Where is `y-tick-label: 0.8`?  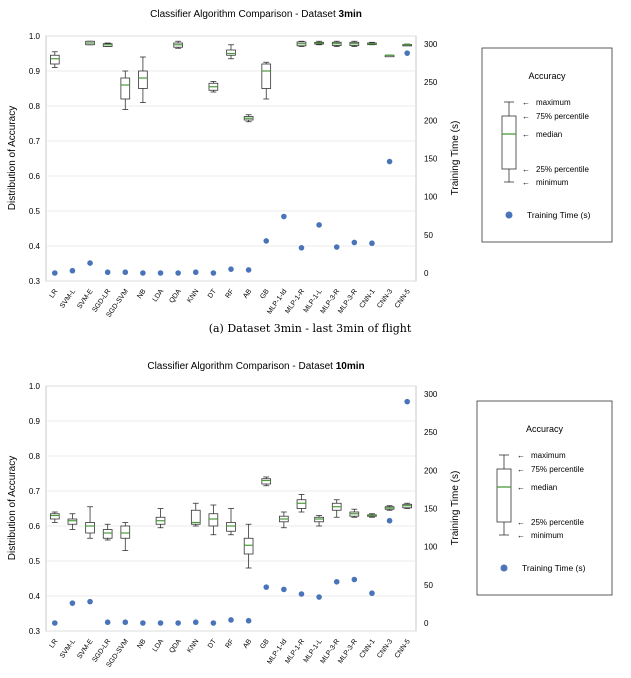
y-tick-label: 0.8 is located at coordinates (35, 456).